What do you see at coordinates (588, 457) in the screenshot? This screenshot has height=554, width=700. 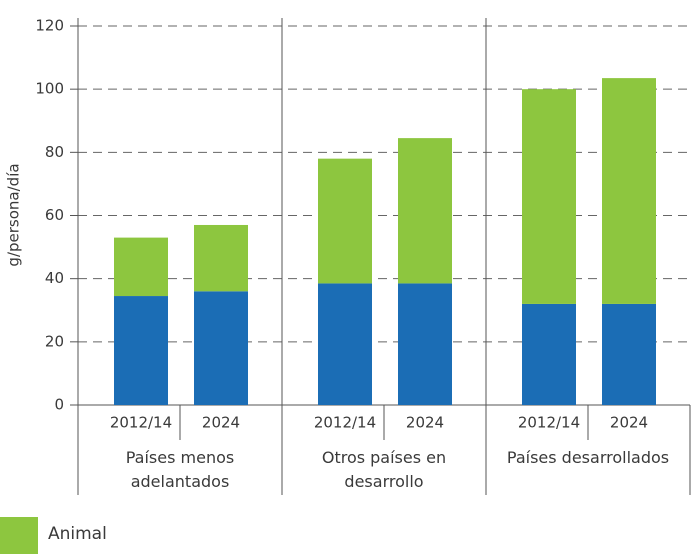 I see `group-label: Países desarrollados` at bounding box center [588, 457].